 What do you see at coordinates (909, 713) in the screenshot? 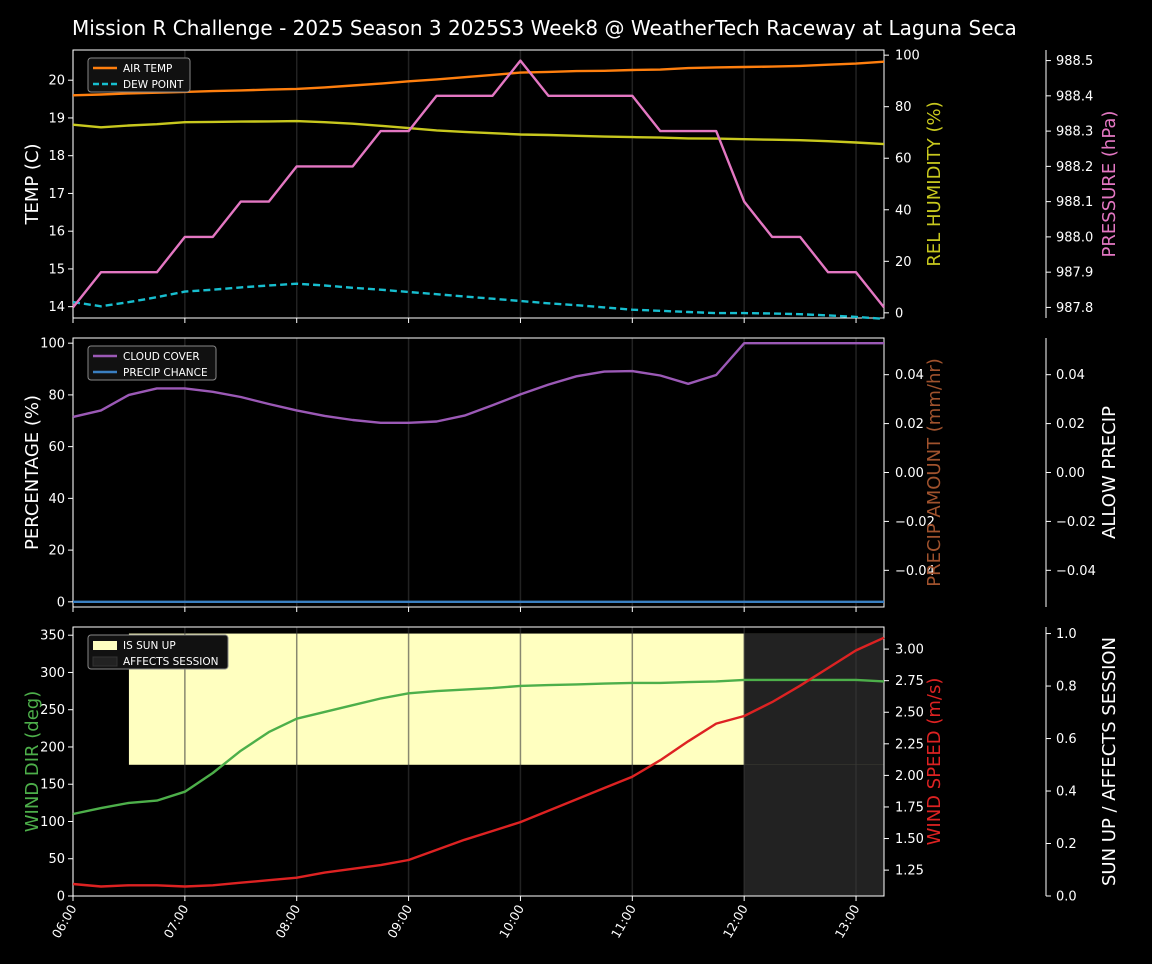
I see `y2-tick-label: 2.50` at bounding box center [909, 713].